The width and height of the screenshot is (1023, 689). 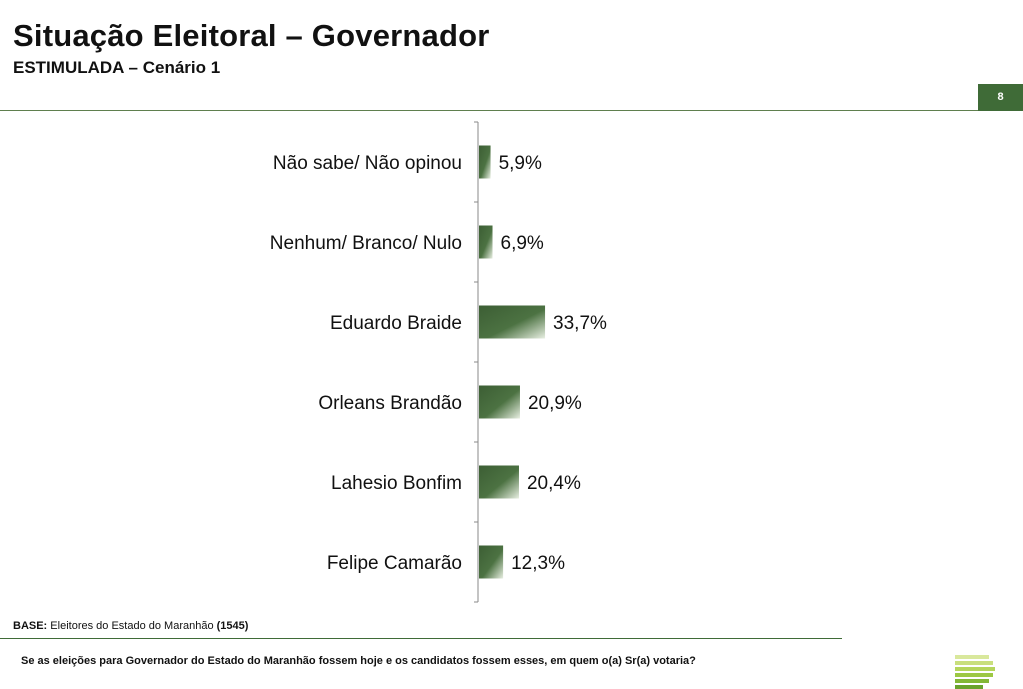 I want to click on page-title: Situação Eleitoral – Governador, so click(x=251, y=35).